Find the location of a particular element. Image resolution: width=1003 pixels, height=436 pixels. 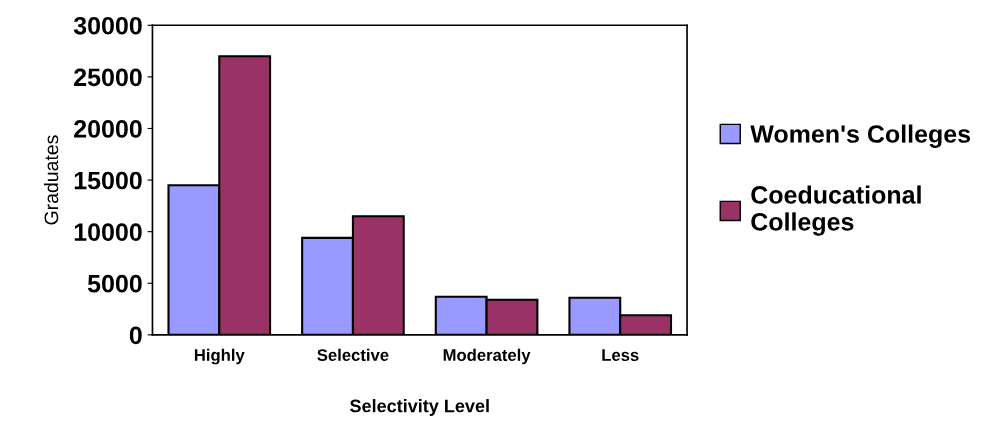

y-tick-label: 10000 is located at coordinates (108, 232).